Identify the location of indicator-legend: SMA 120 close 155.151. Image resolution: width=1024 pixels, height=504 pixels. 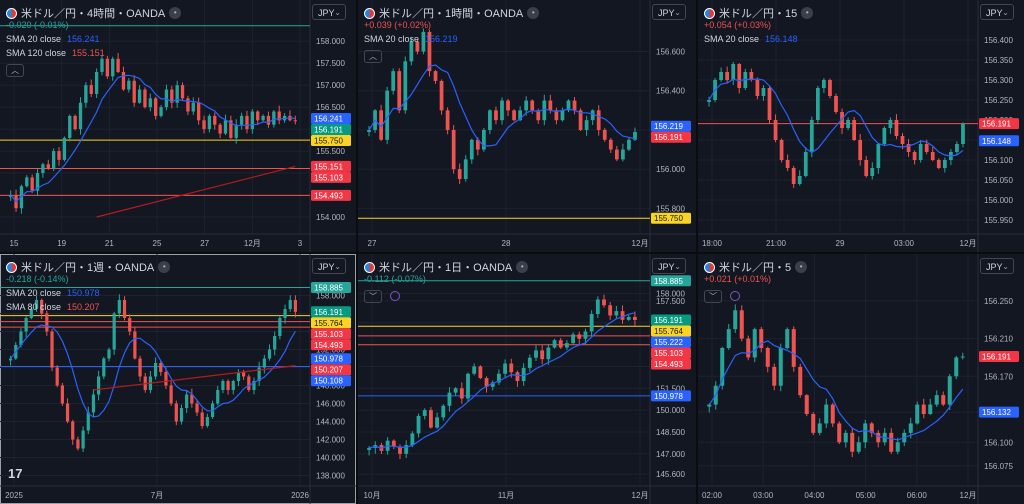
(55, 53).